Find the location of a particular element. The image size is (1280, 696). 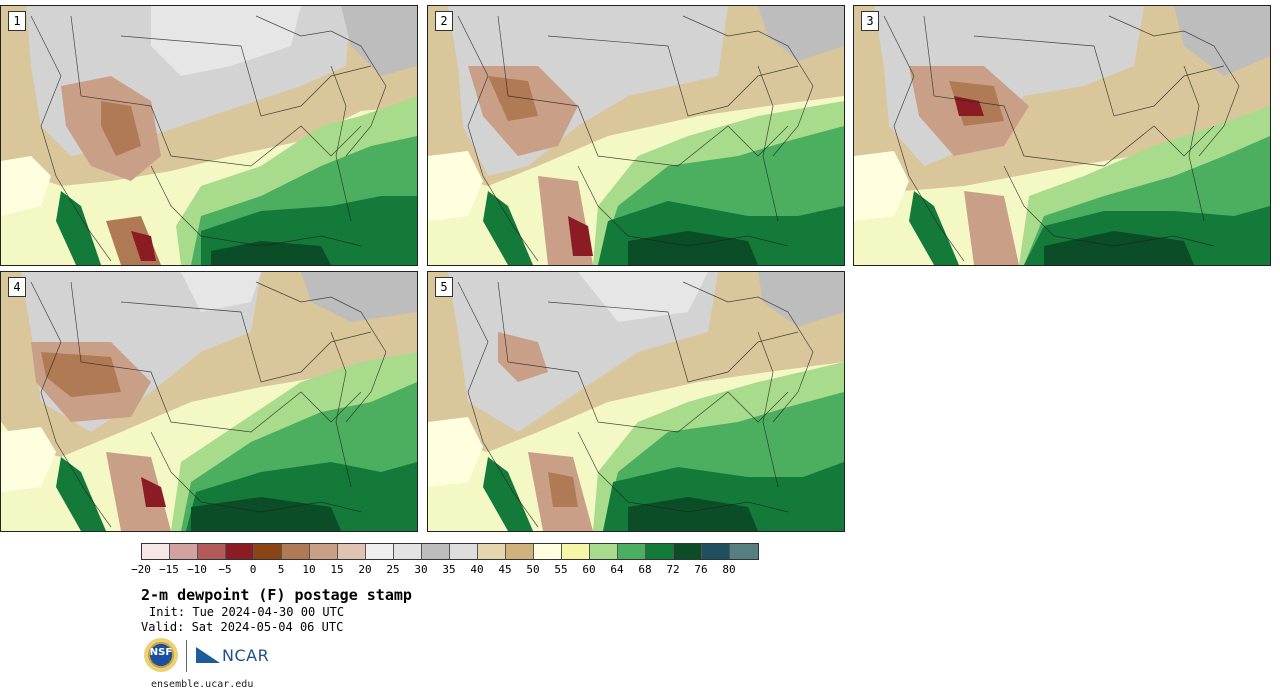

colorbar is located at coordinates (450, 551).